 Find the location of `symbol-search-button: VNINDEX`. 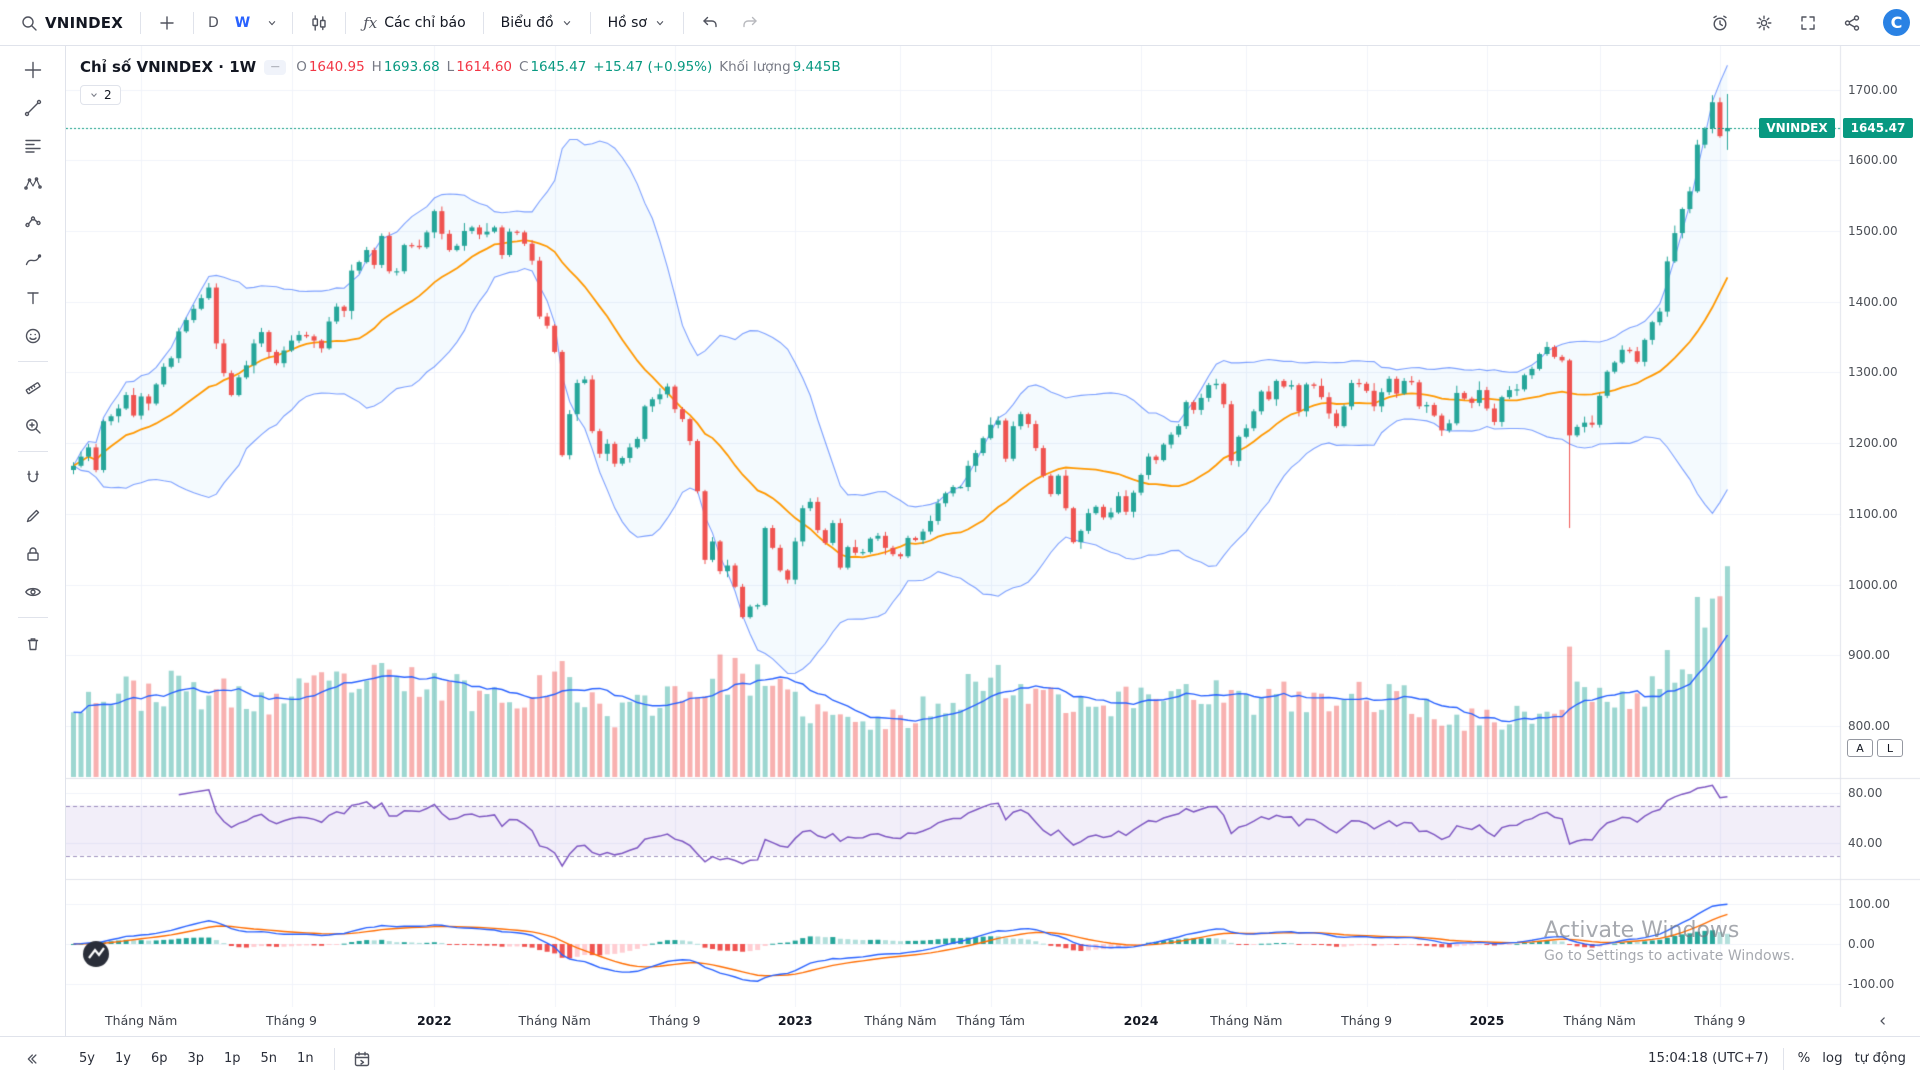

symbol-search-button: VNINDEX is located at coordinates (71, 23).